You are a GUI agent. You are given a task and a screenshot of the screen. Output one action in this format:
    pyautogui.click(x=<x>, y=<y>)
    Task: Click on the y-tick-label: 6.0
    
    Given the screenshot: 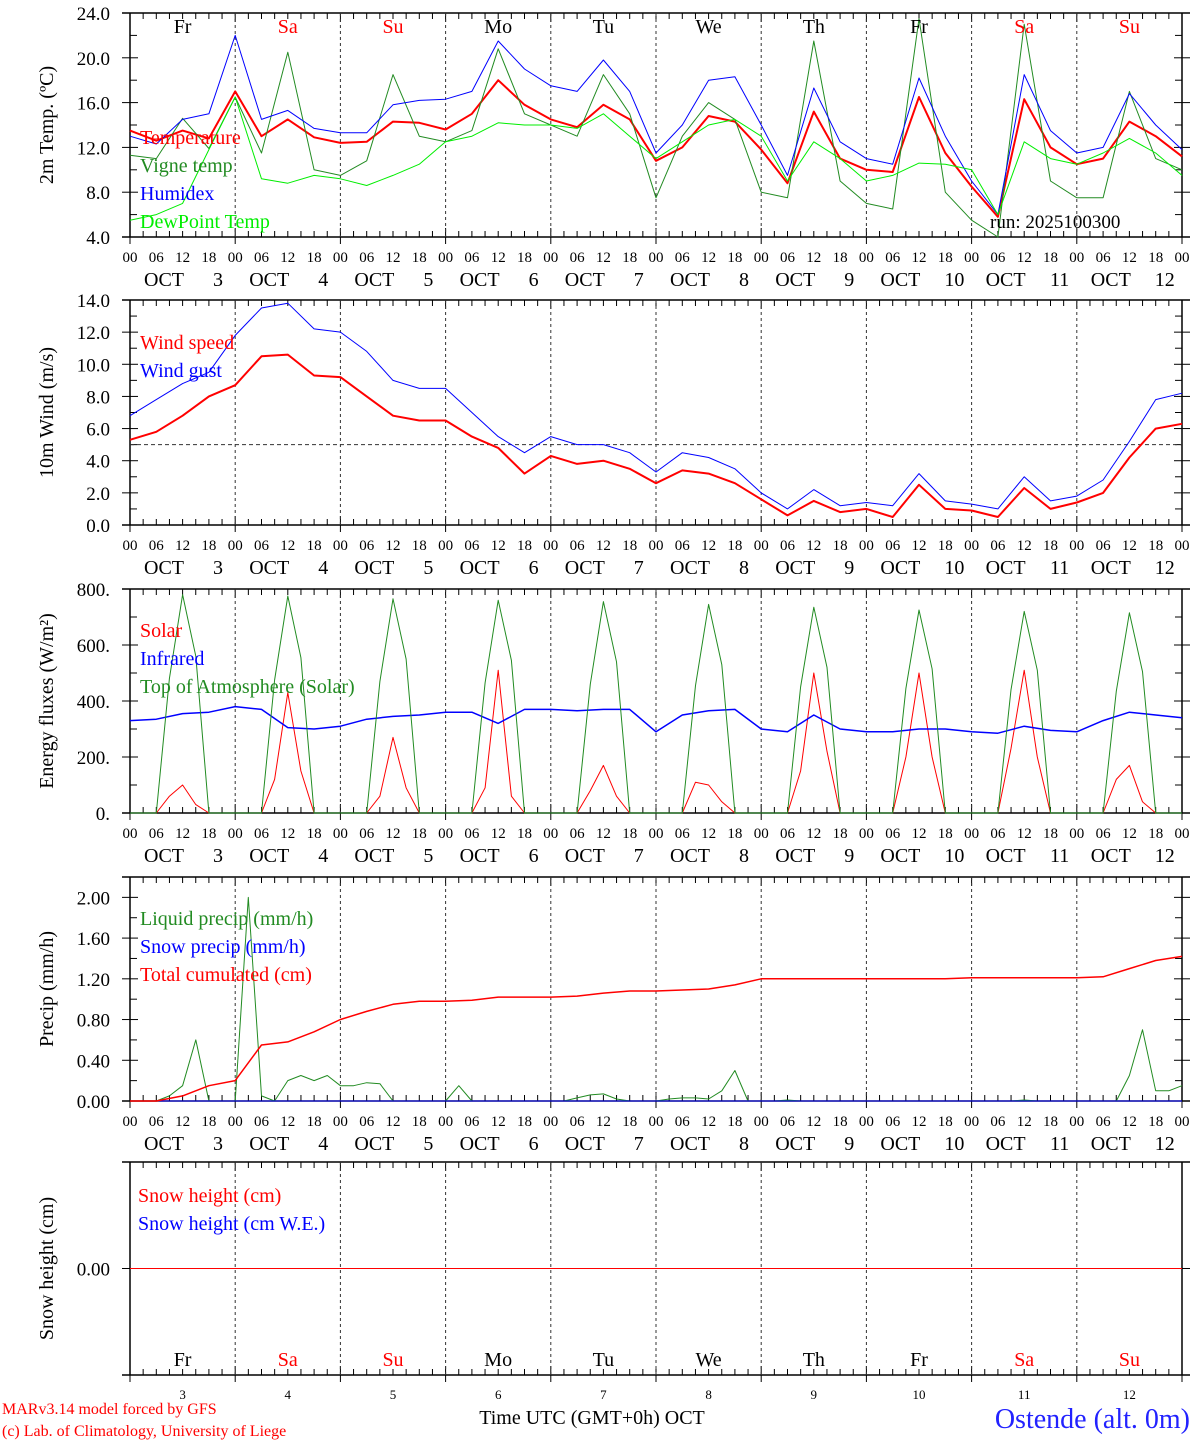 What is the action you would take?
    pyautogui.click(x=98, y=430)
    